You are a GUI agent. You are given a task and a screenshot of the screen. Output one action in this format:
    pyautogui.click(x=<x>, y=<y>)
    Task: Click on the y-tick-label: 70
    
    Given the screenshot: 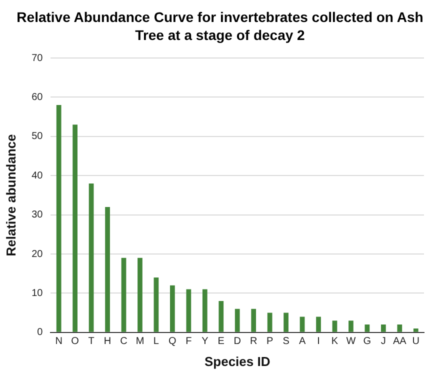 What is the action you would take?
    pyautogui.click(x=38, y=58)
    